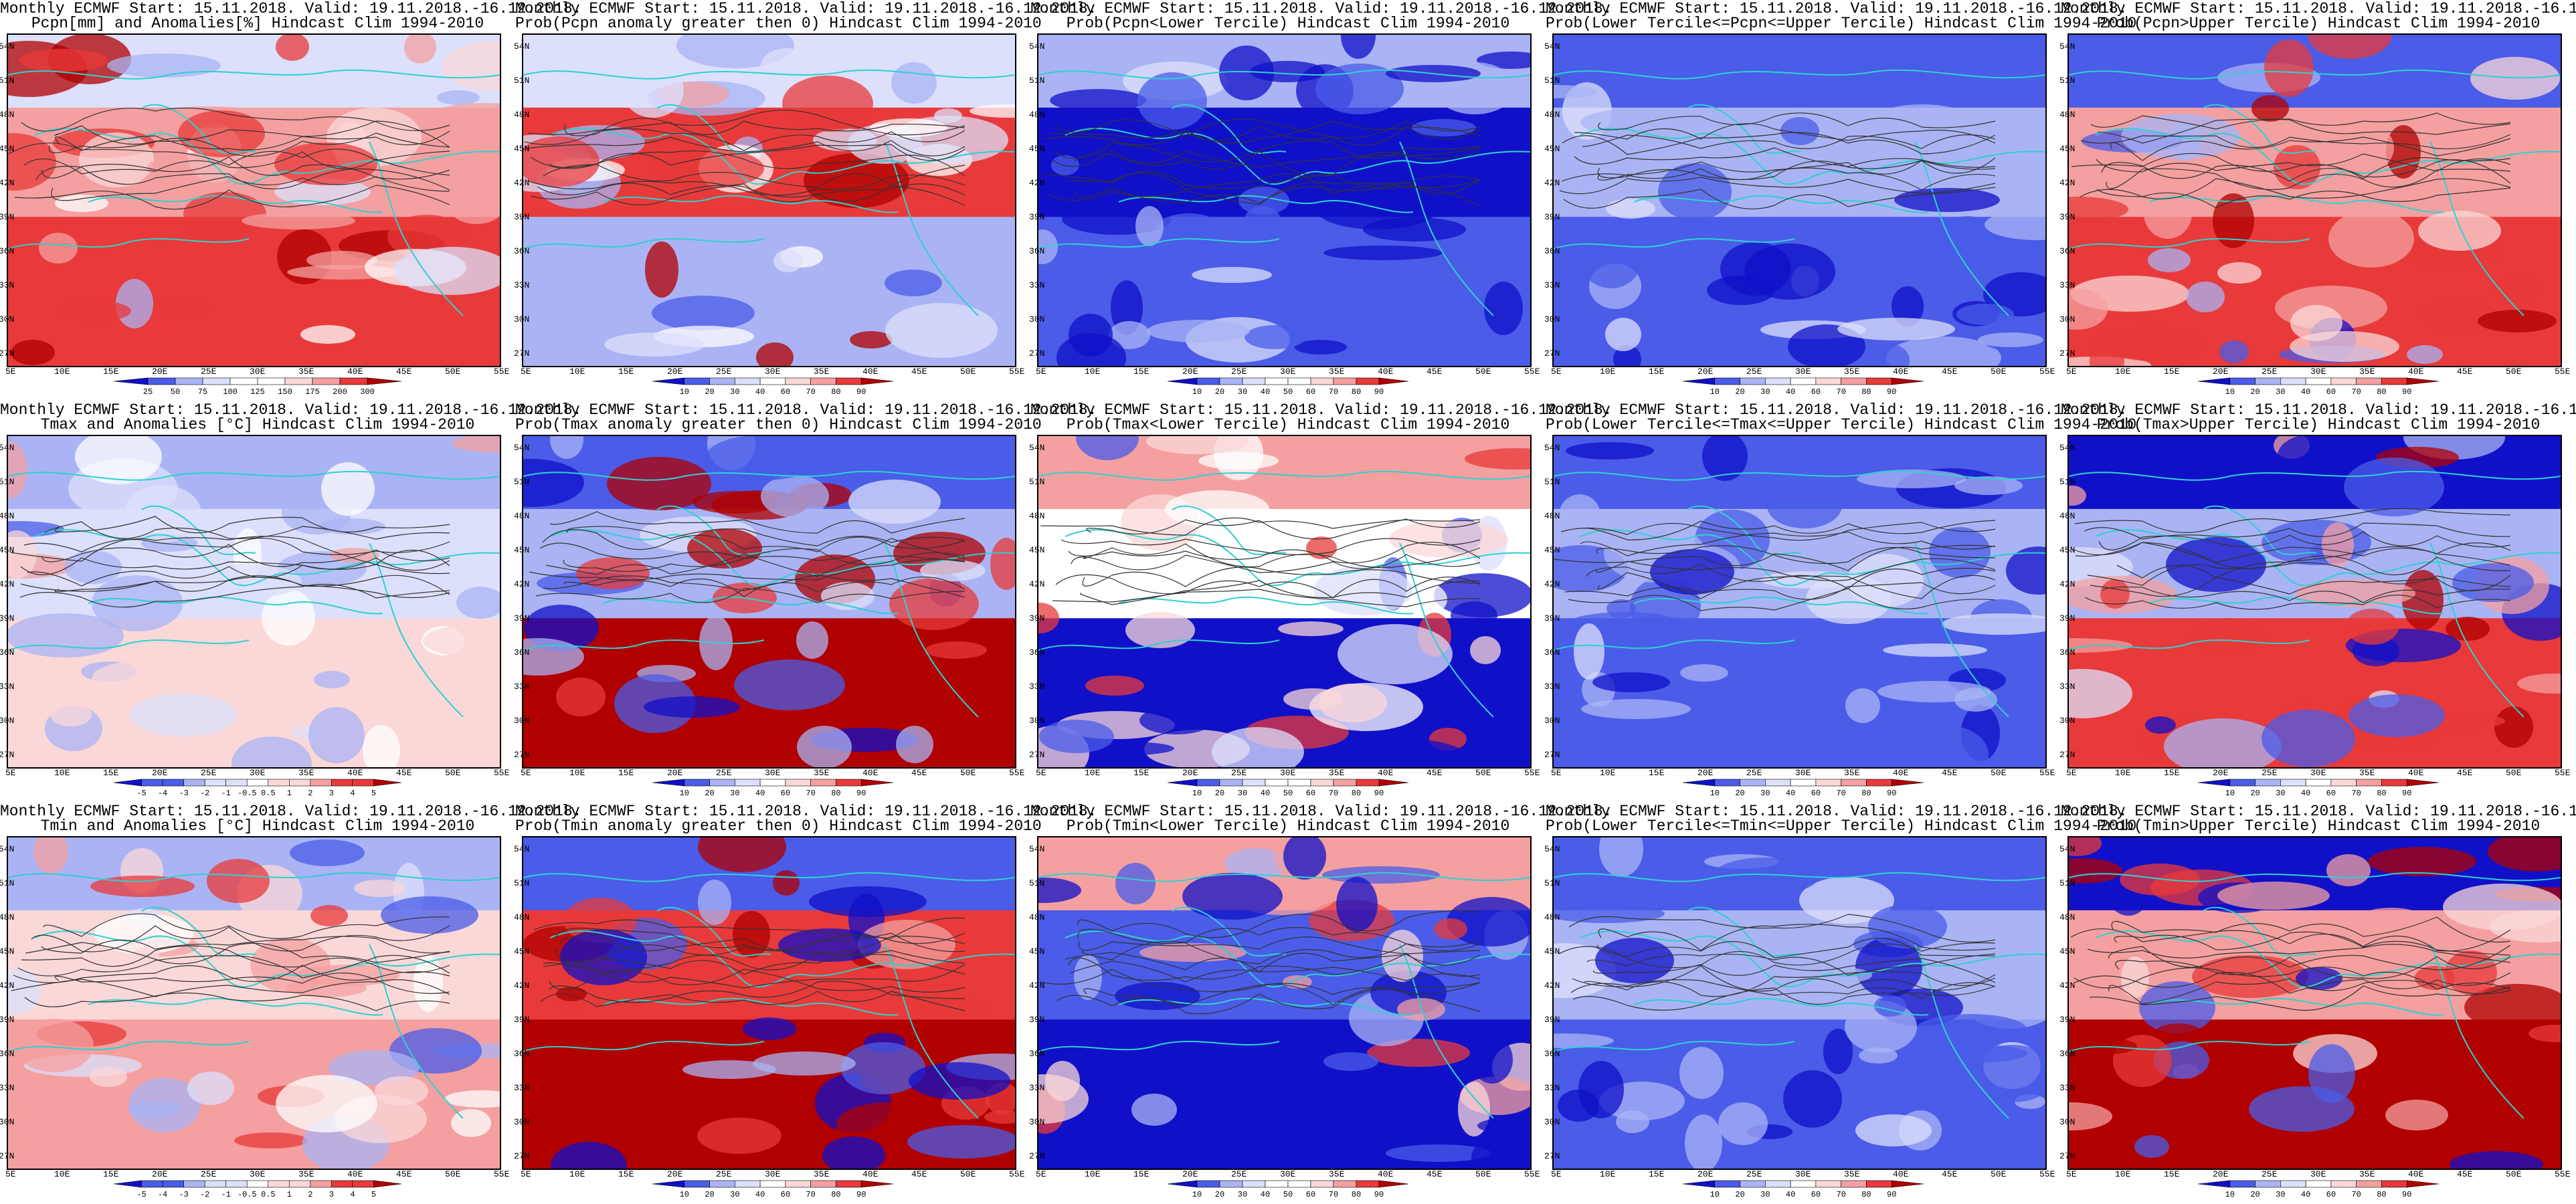 The width and height of the screenshot is (2576, 1204). I want to click on colorbar-tick-label: 4, so click(353, 793).